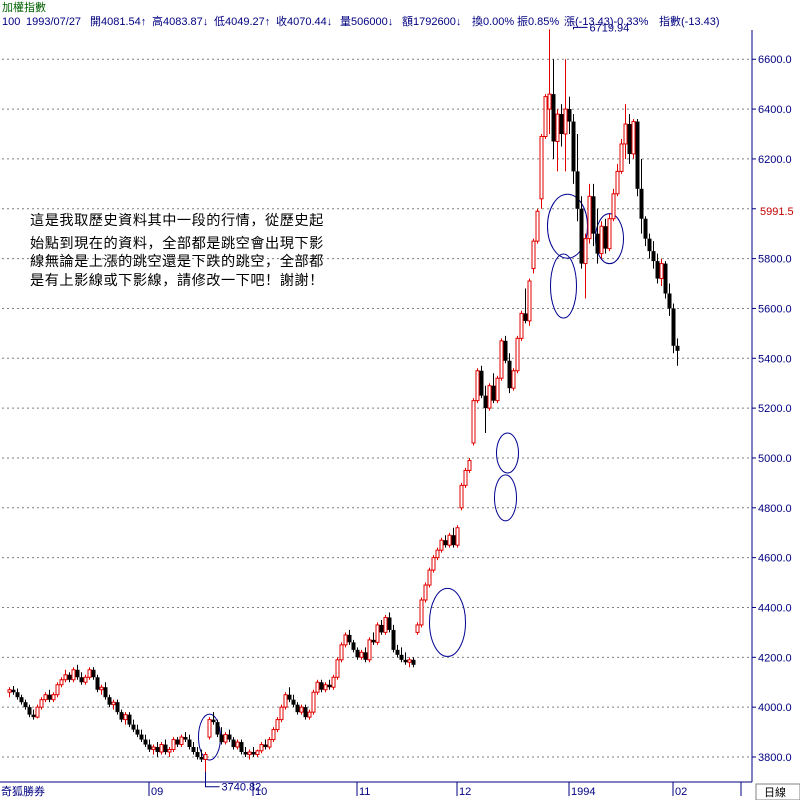  Describe the element at coordinates (775, 792) in the screenshot. I see `period-button-label: 日線` at that location.